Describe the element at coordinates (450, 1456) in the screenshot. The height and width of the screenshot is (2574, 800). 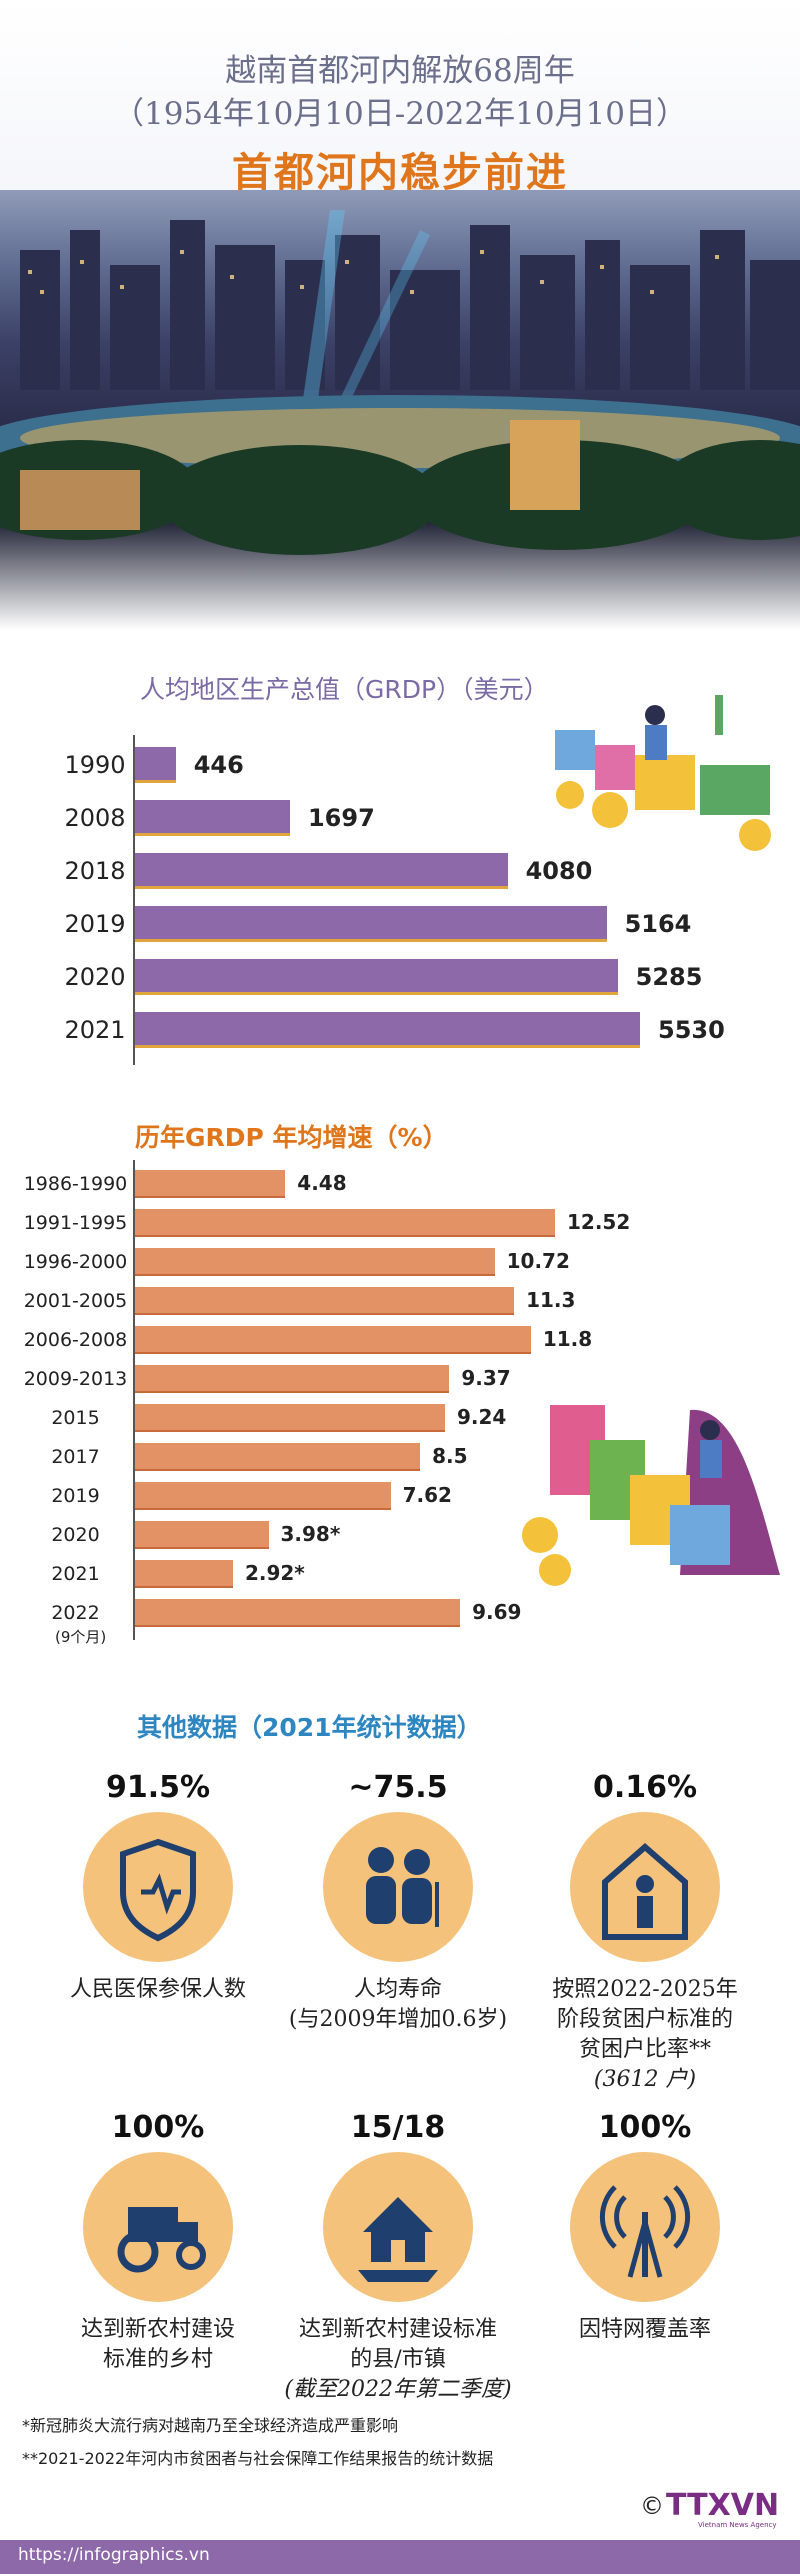
I see `growth-value-label: 8.5` at that location.